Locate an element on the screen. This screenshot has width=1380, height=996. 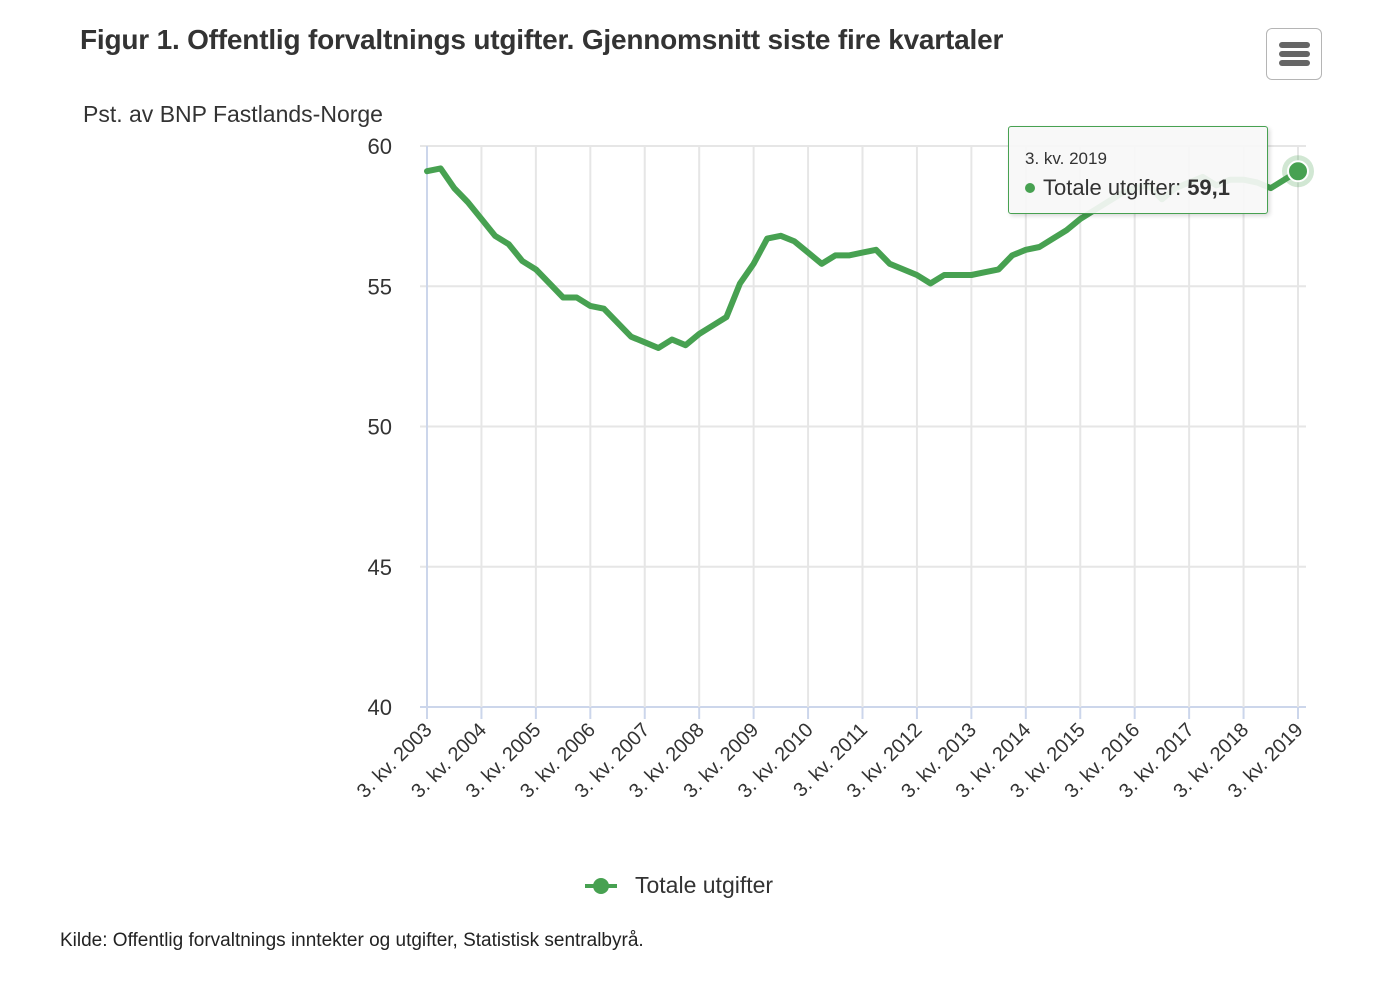
tooltip-value: 59,1 is located at coordinates (1209, 187).